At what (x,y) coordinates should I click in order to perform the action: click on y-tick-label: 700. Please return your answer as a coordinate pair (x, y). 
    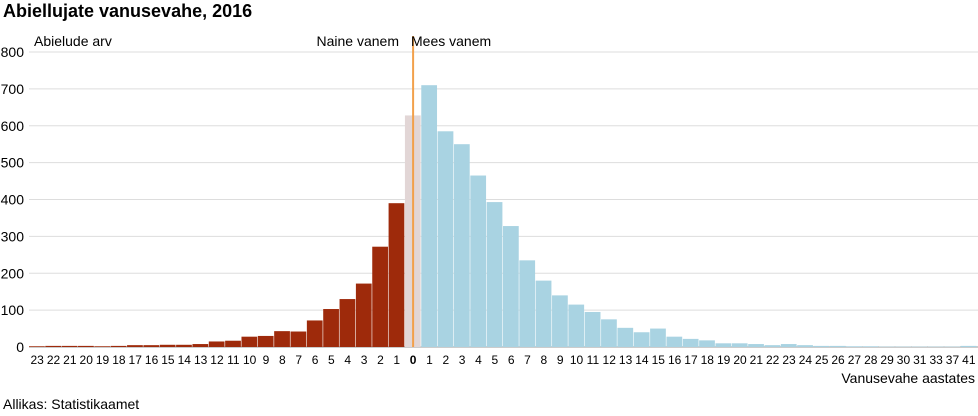
    Looking at the image, I should click on (13, 89).